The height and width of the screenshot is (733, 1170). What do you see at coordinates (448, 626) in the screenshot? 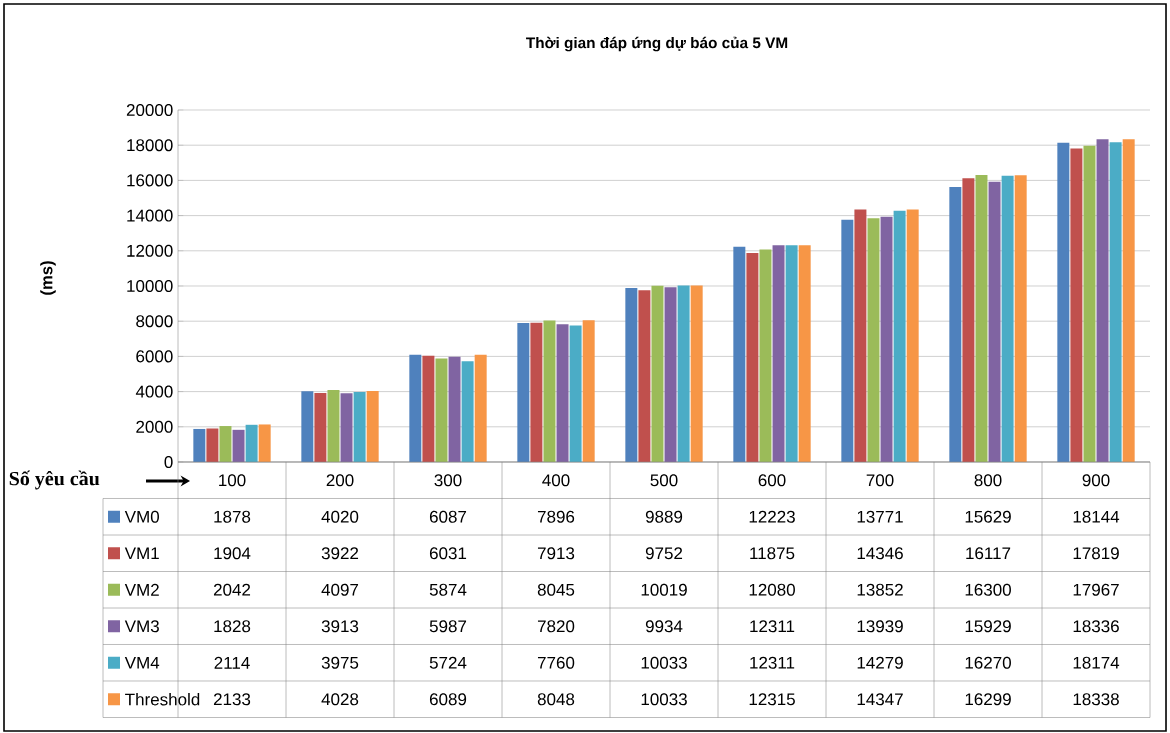
I see `data-label: 5987` at bounding box center [448, 626].